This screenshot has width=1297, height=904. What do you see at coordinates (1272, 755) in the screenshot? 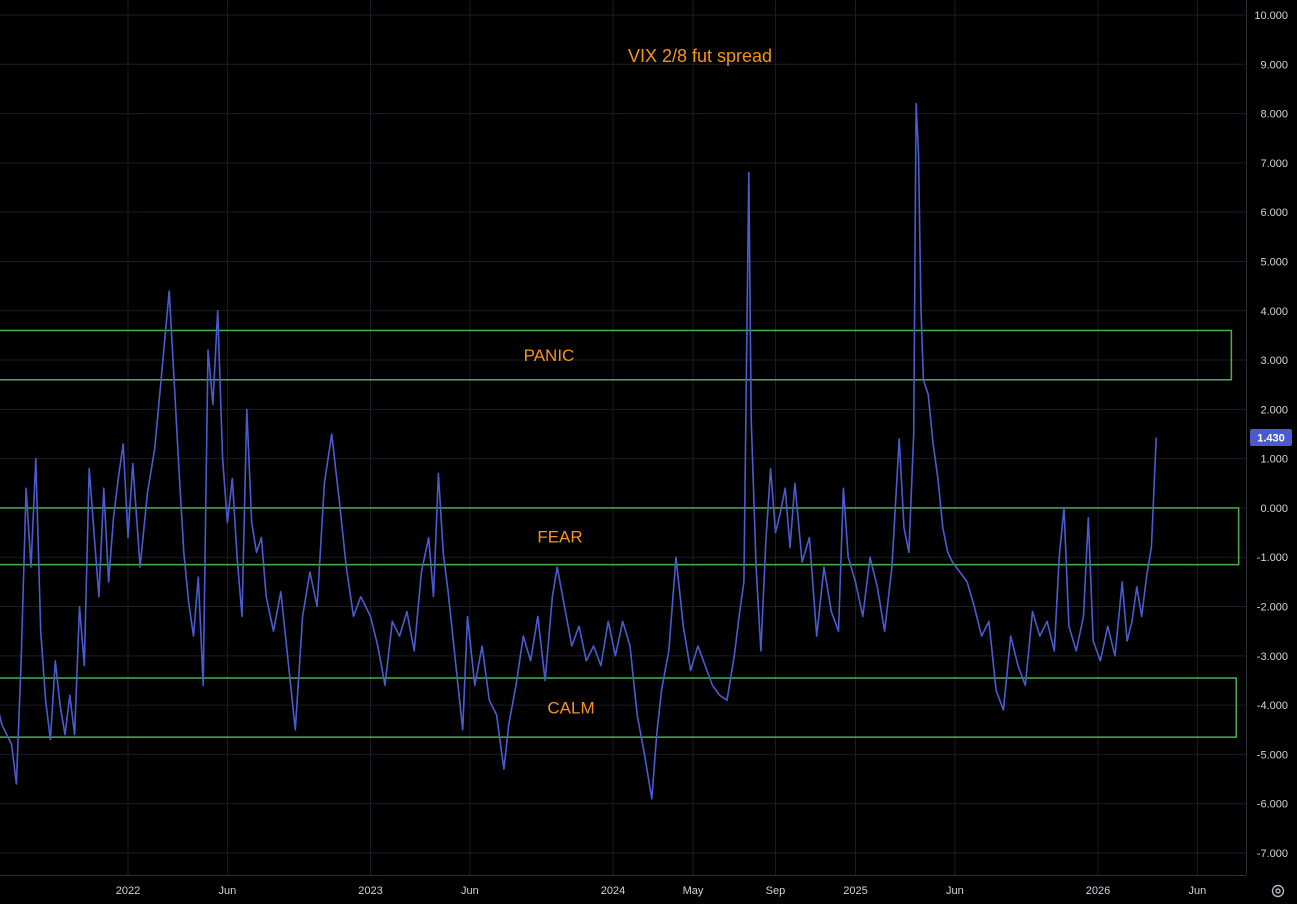
I see `y-tick-label: -5.000` at bounding box center [1272, 755].